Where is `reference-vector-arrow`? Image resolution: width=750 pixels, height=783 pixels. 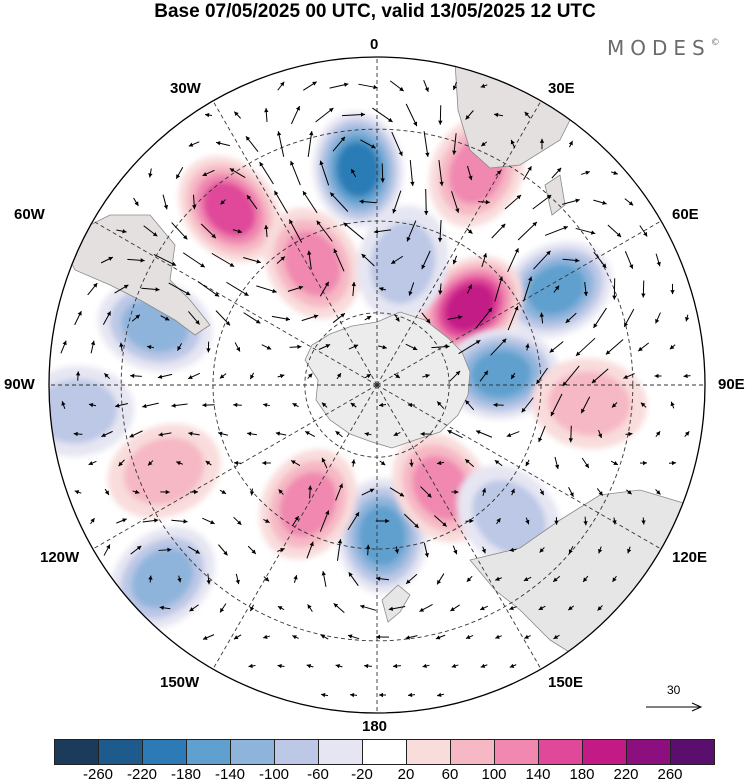
reference-vector-arrow is located at coordinates (674, 707).